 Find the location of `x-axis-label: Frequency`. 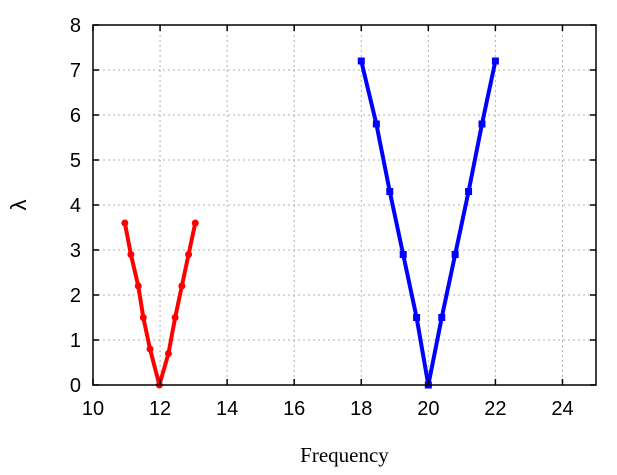

x-axis-label: Frequency is located at coordinates (344, 455).